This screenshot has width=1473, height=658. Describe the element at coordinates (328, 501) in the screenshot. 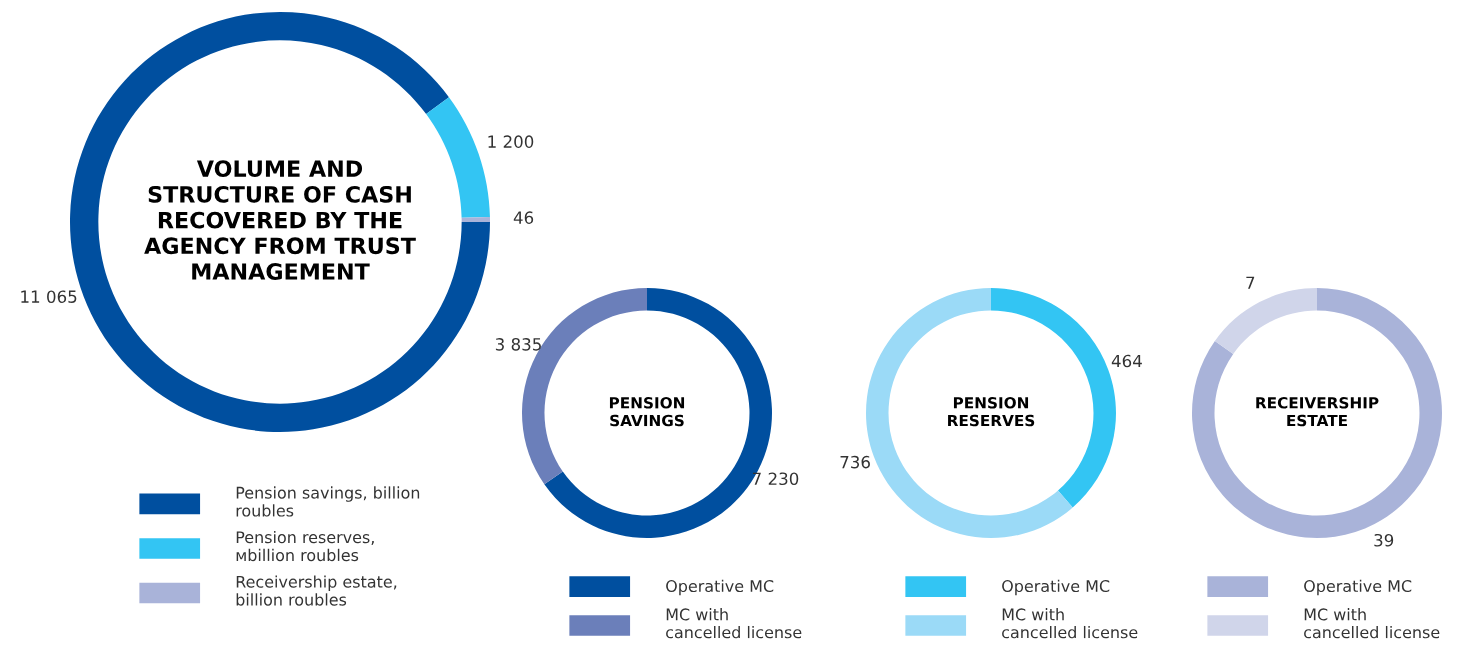

I see `legend-label: Pension savings, billion roubles` at that location.